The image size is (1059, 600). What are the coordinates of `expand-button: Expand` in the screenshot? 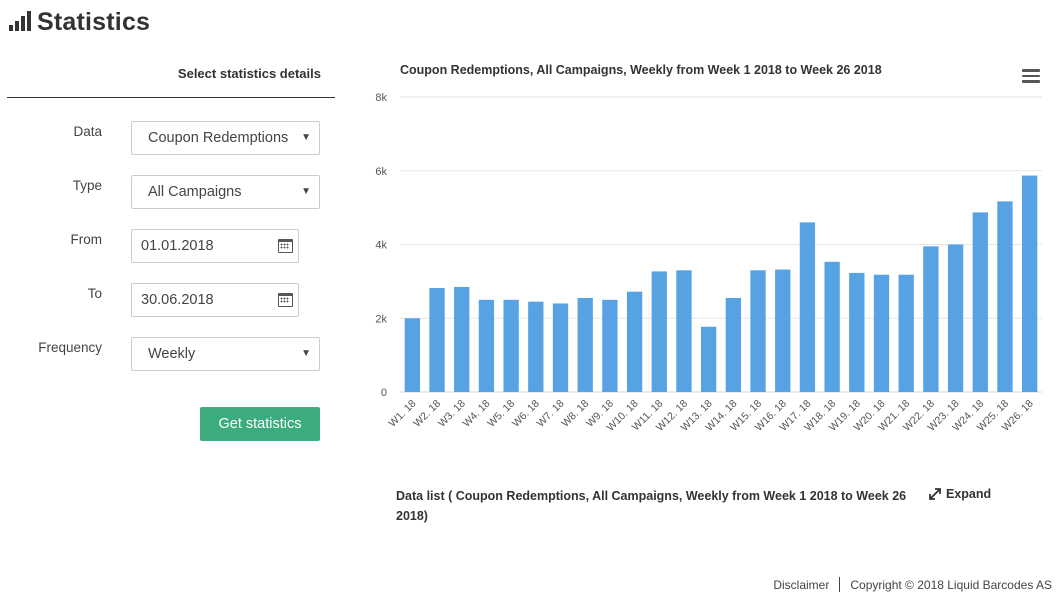 It's located at (959, 494).